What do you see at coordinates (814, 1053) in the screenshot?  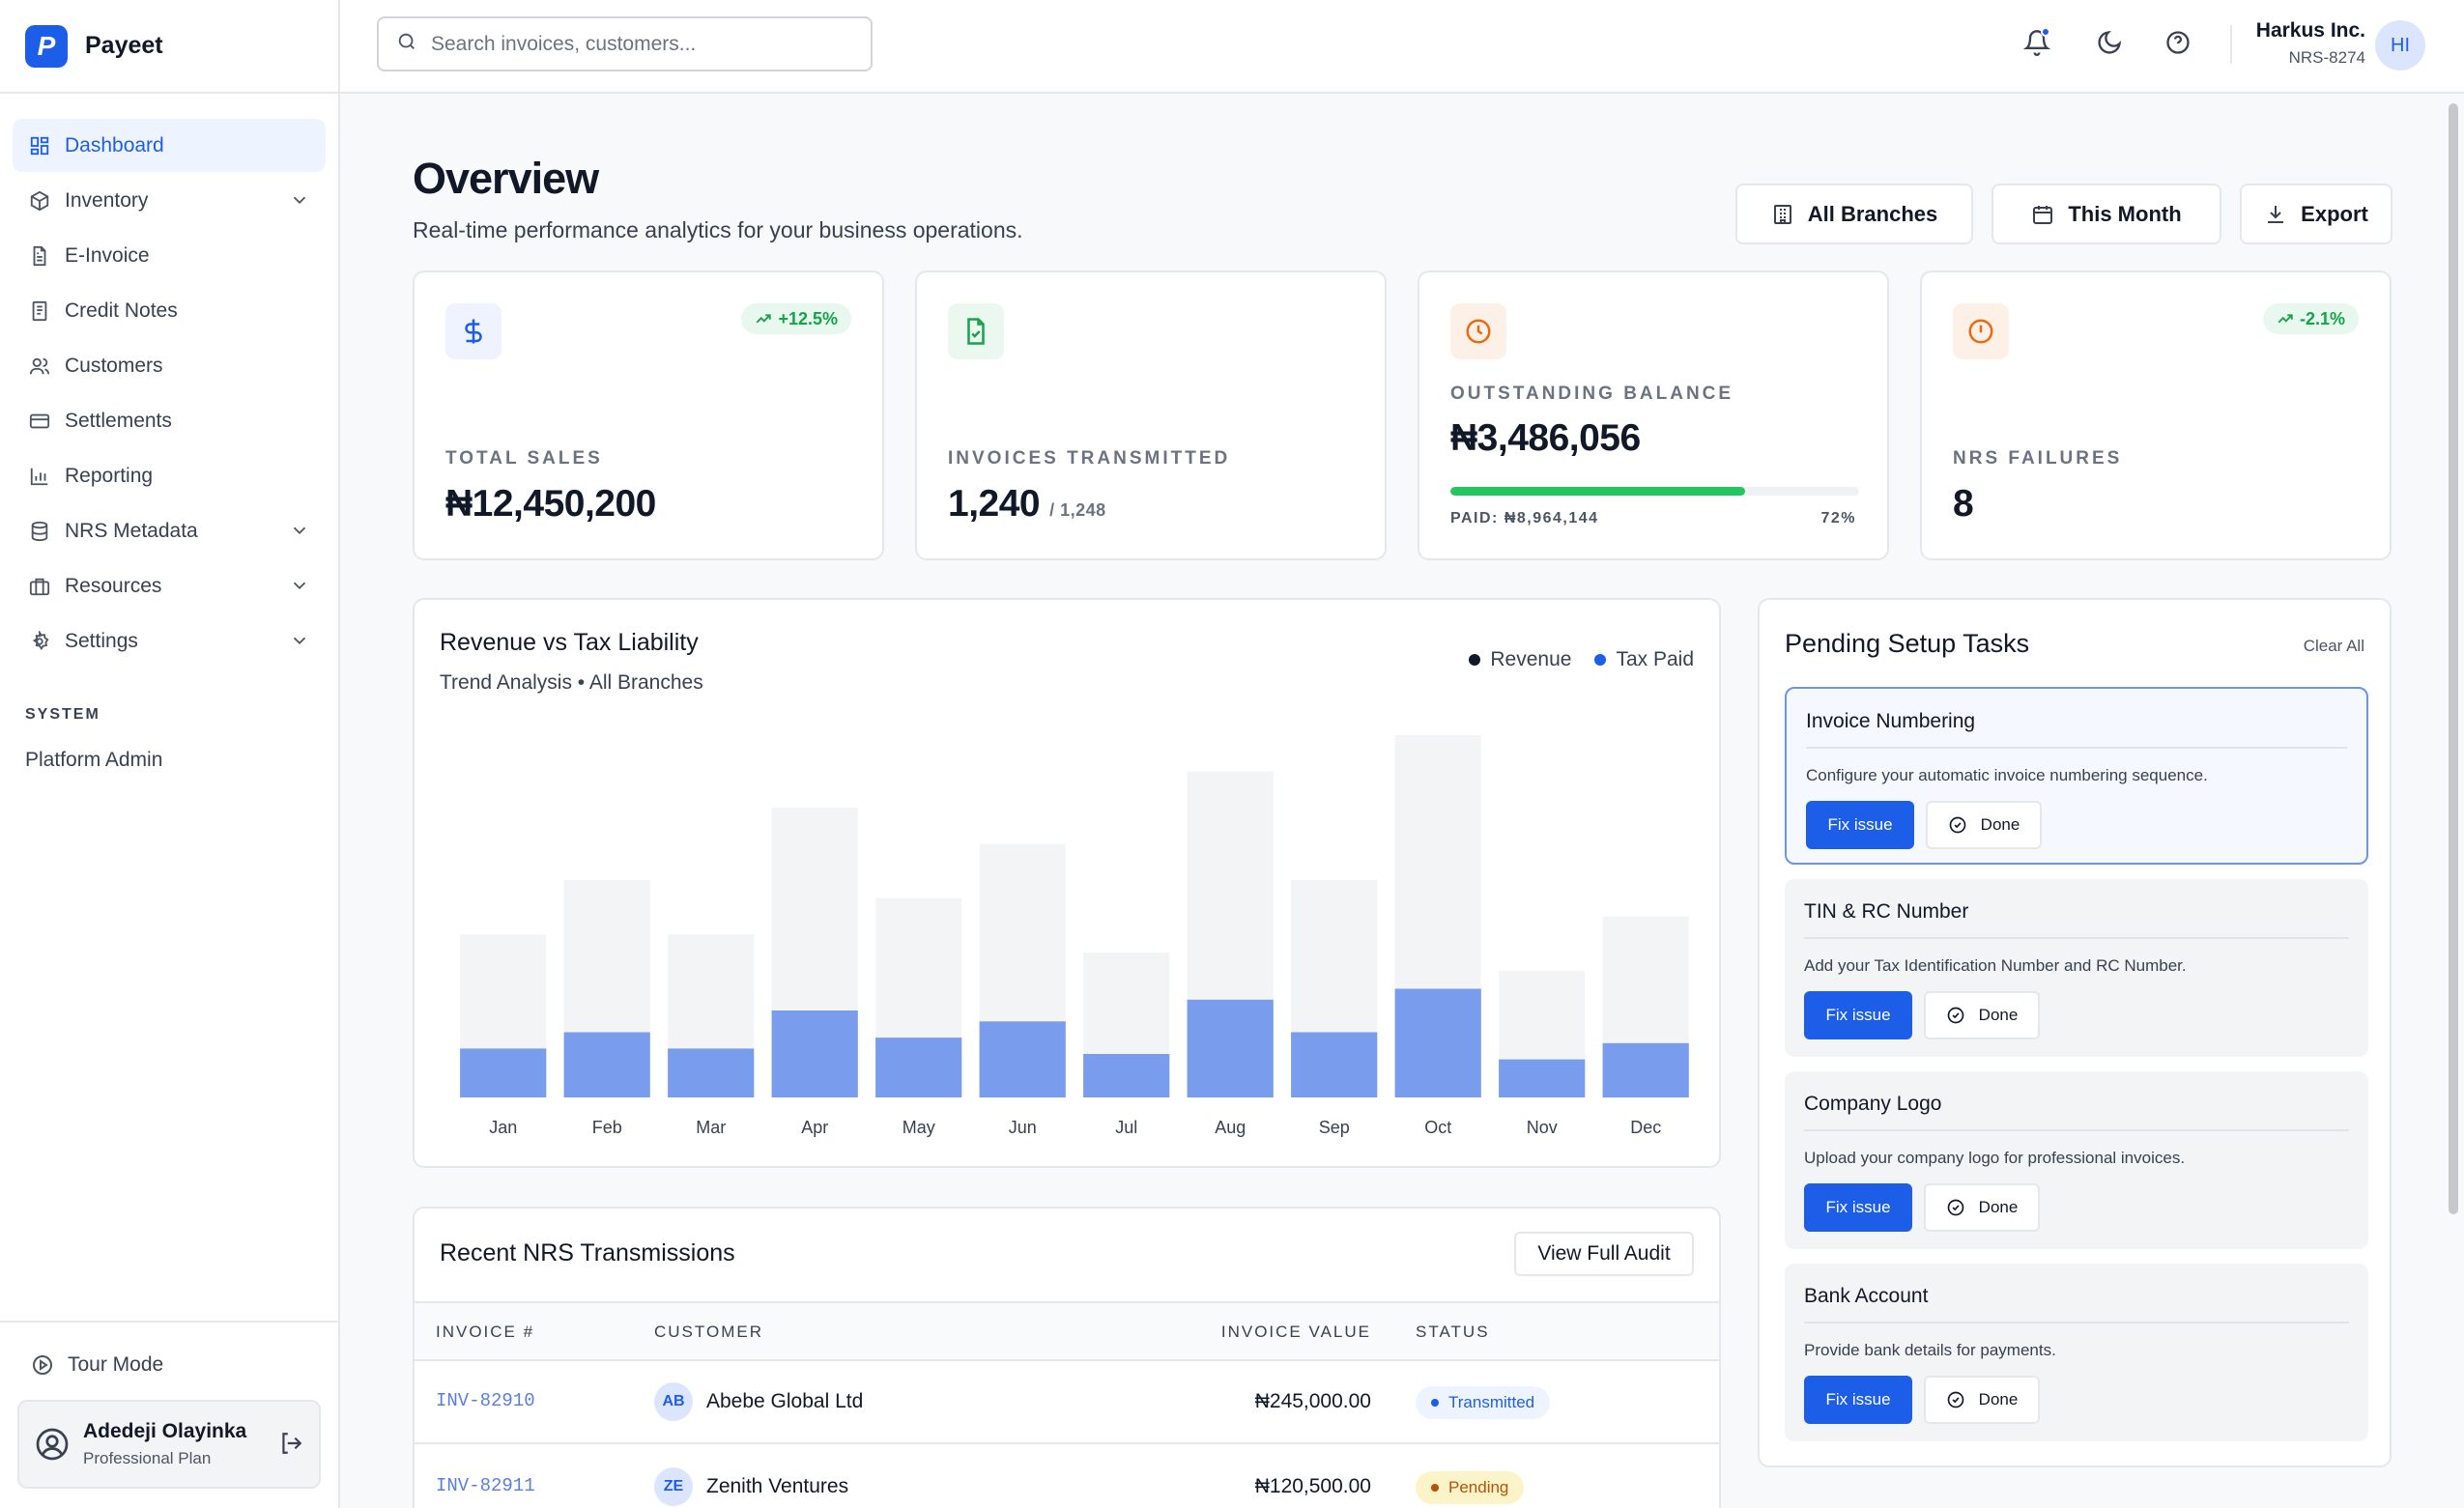 I see `bar-tax-paid-apr` at bounding box center [814, 1053].